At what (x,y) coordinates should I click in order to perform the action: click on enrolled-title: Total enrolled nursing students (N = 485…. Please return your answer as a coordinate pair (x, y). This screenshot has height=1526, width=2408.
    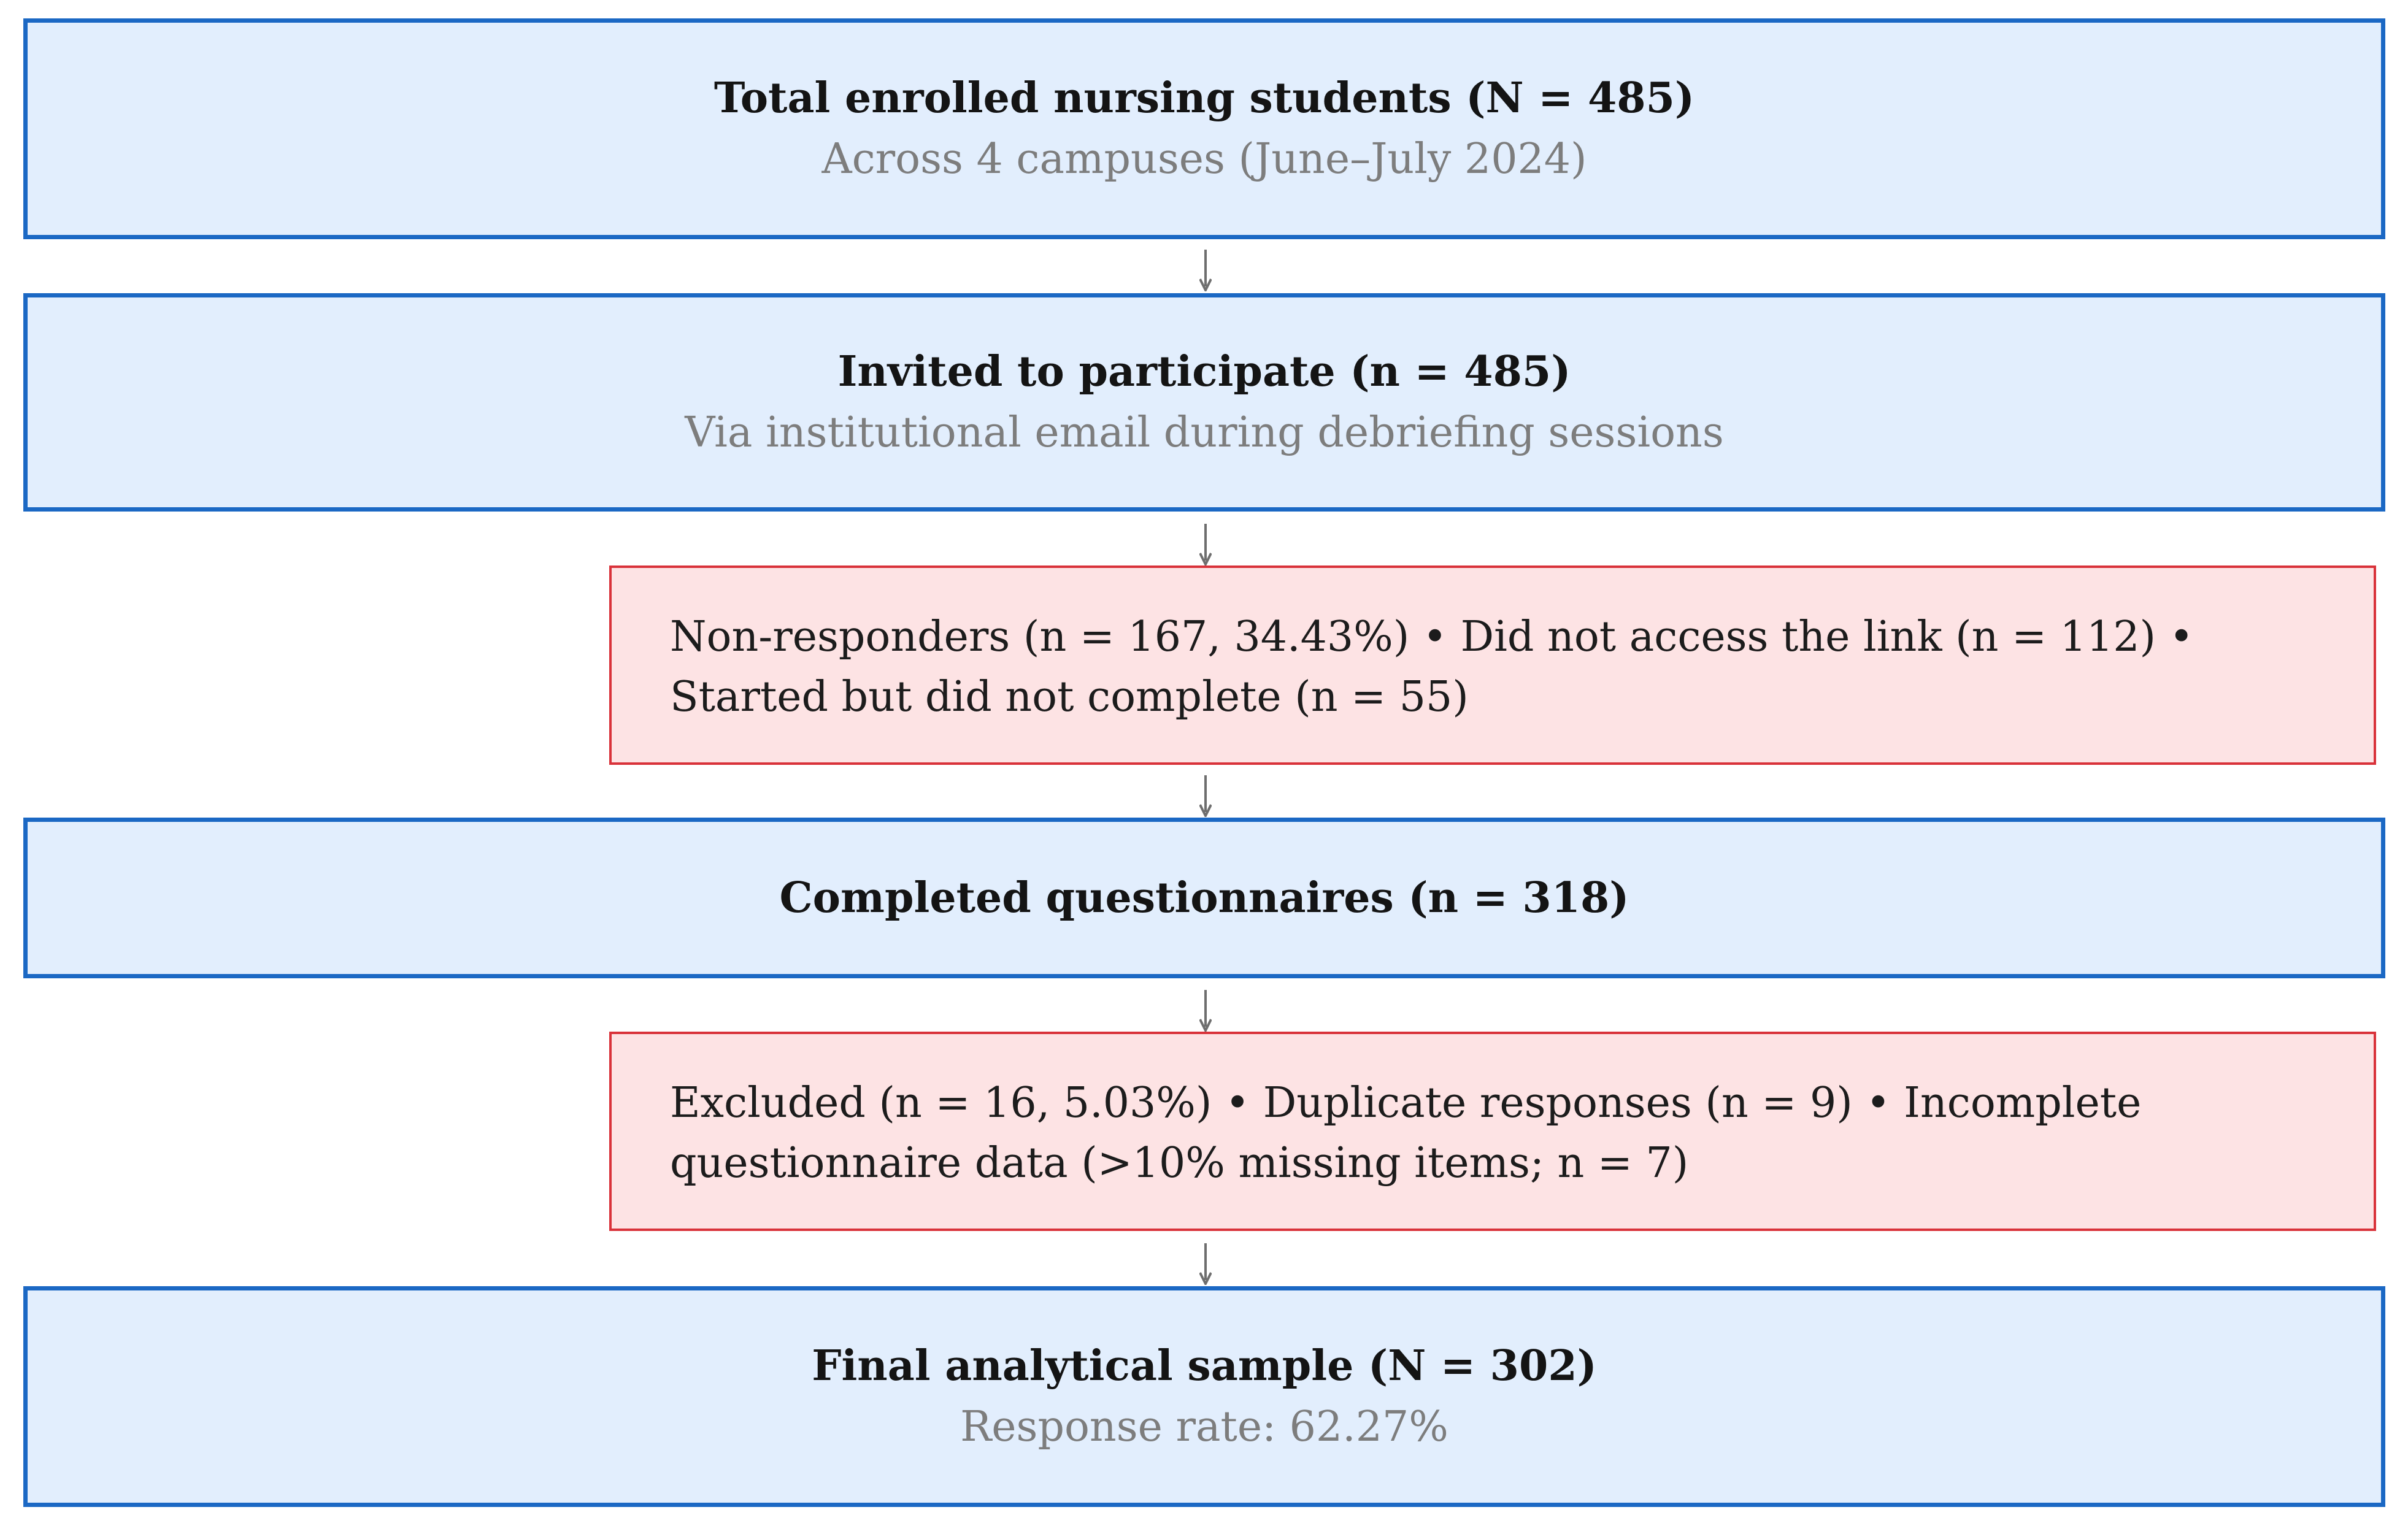
    Looking at the image, I should click on (1204, 98).